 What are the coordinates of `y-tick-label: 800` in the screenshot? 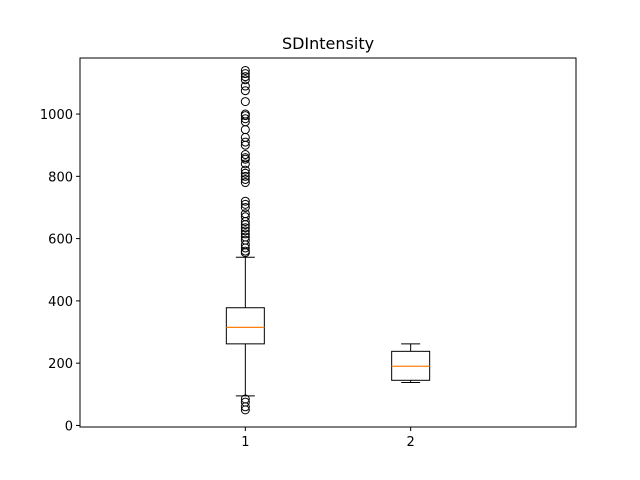 It's located at (60, 177).